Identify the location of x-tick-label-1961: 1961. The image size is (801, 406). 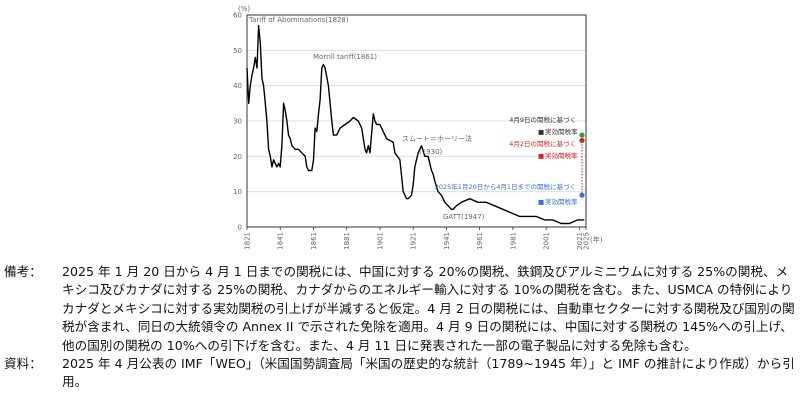
(480, 241).